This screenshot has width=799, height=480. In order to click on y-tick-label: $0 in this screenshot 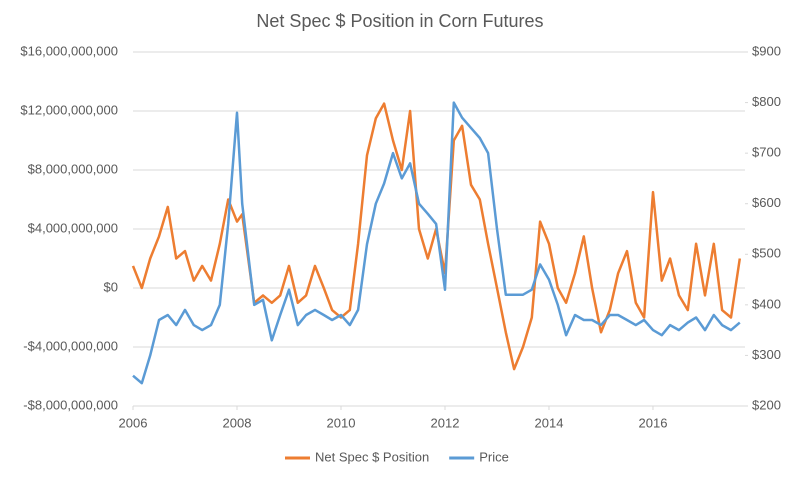, I will do `click(111, 286)`.